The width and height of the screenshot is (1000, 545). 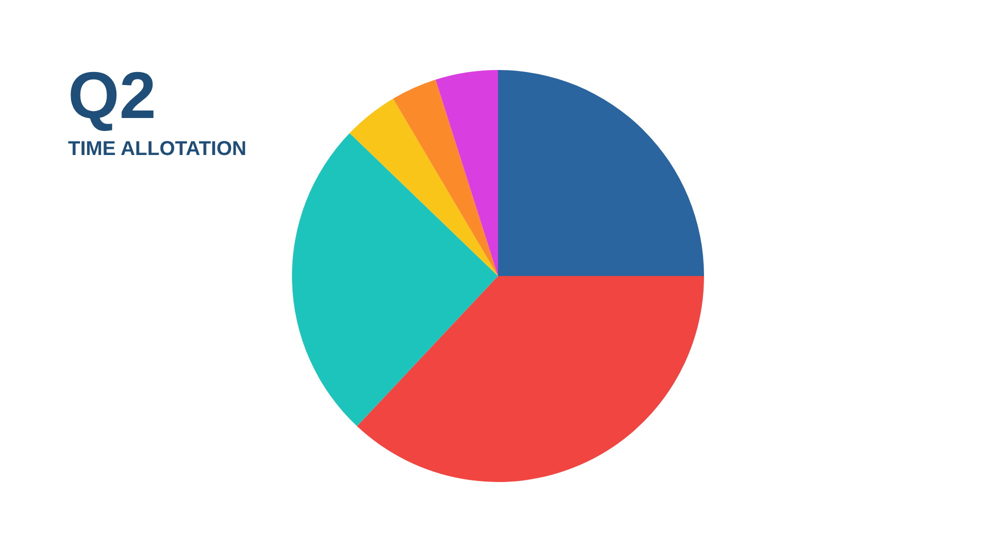 What do you see at coordinates (157, 149) in the screenshot?
I see `text: TIME ALLOTATION` at bounding box center [157, 149].